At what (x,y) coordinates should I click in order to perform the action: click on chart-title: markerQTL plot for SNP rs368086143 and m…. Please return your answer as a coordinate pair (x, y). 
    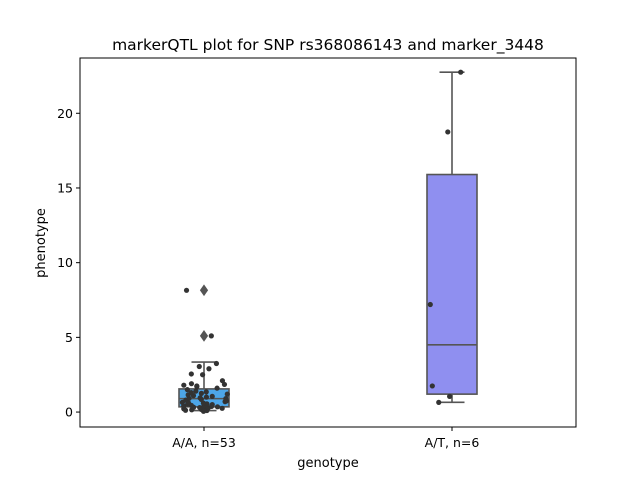
    Looking at the image, I should click on (328, 45).